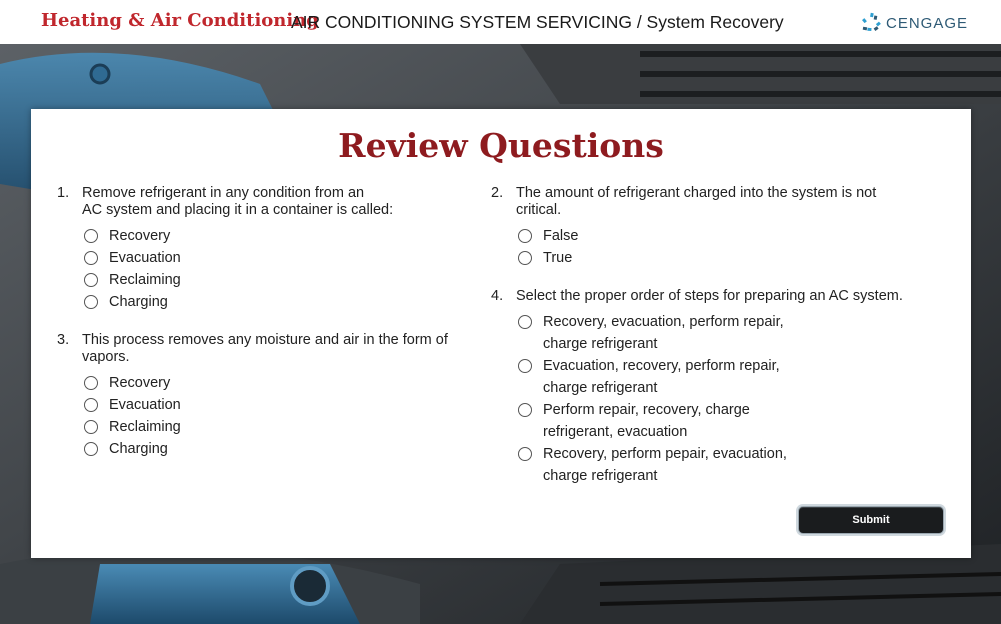  I want to click on answer-option: False, so click(723, 236).